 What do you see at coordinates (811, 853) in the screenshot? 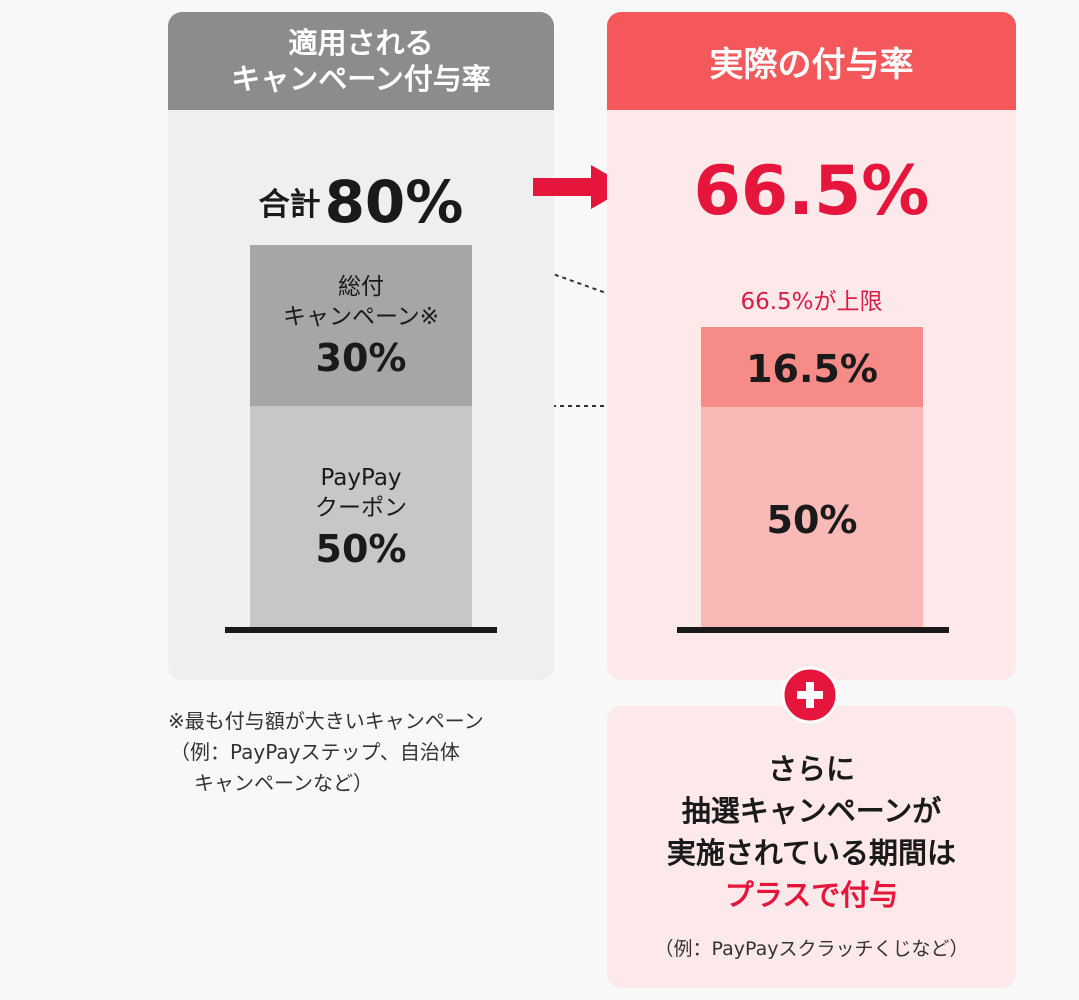
I see `bonus-line3: 実施されている期間は` at bounding box center [811, 853].